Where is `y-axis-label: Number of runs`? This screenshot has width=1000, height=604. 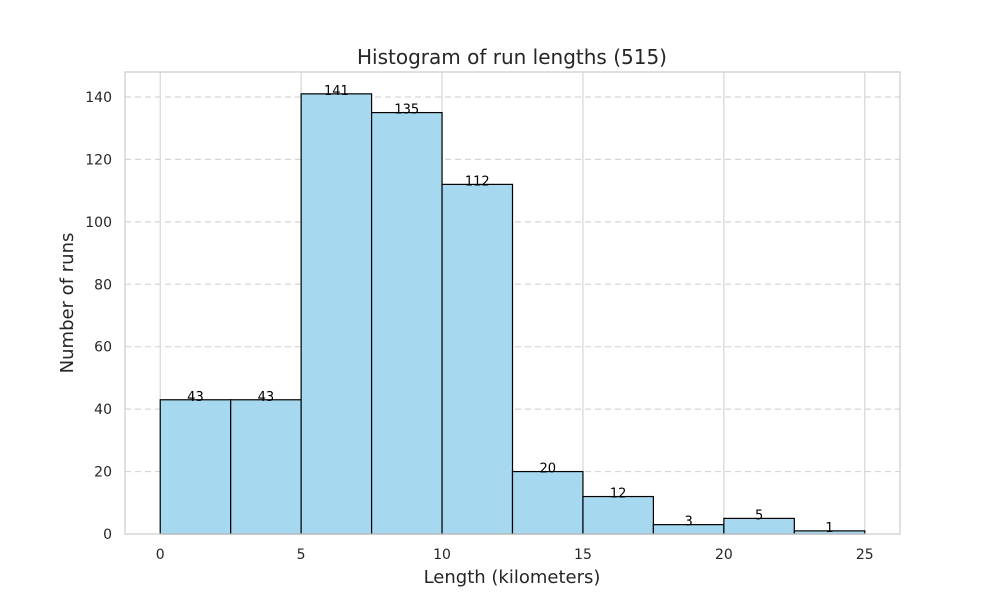
y-axis-label: Number of runs is located at coordinates (67, 303).